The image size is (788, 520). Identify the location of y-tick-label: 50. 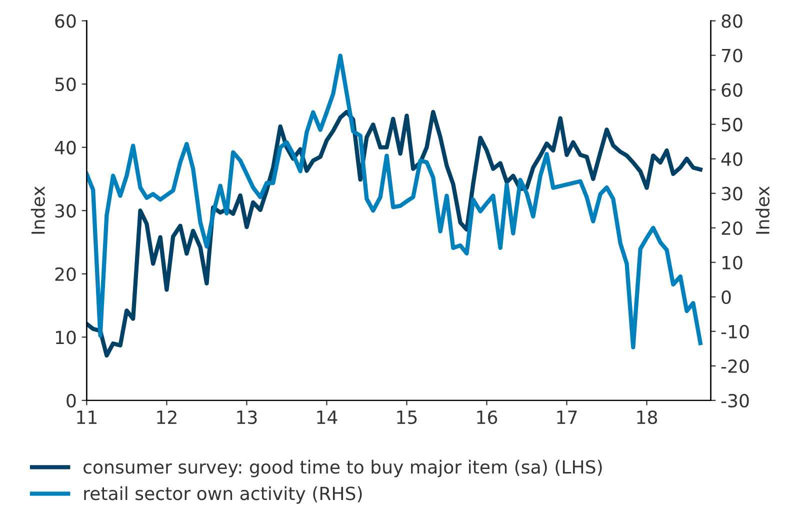
(65, 85).